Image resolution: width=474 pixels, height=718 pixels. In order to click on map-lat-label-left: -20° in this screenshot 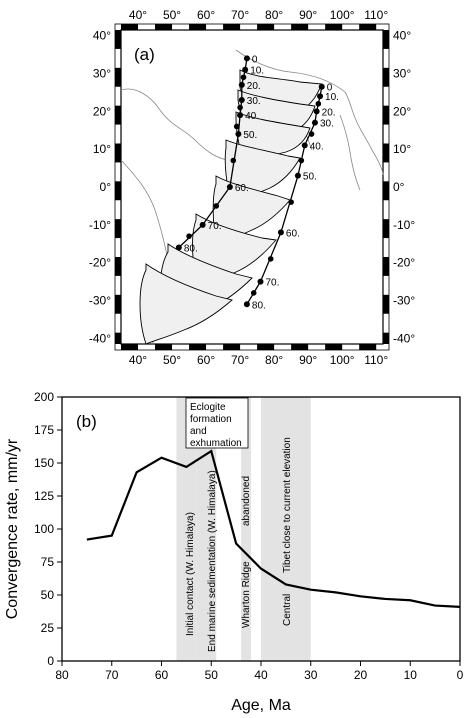, I will do `click(100, 263)`.